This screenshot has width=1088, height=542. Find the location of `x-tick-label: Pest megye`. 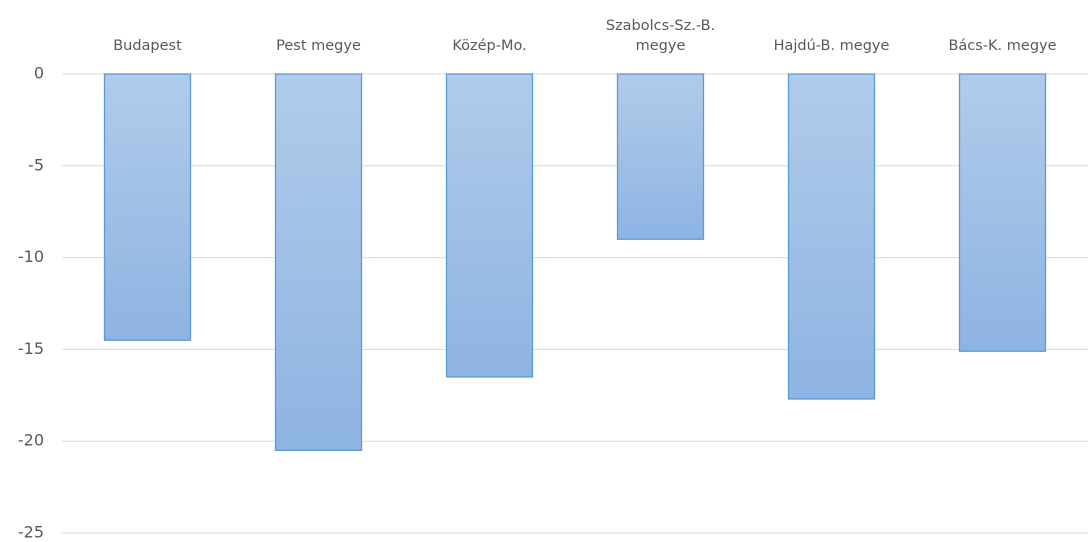

x-tick-label: Pest megye is located at coordinates (318, 46).